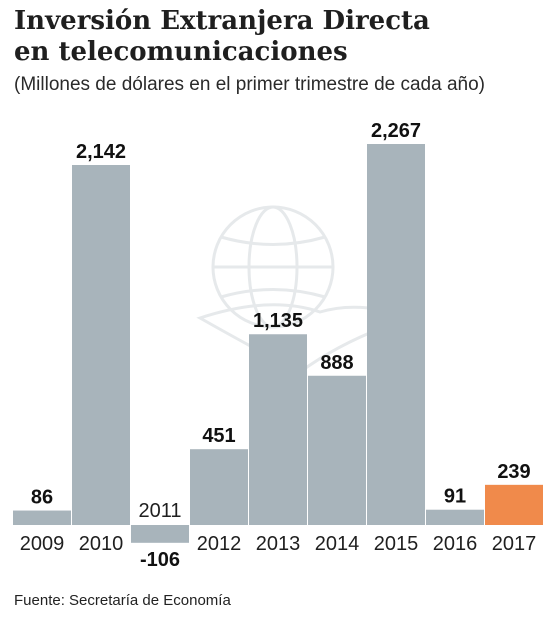  I want to click on value-label-2014: 888, so click(336, 363).